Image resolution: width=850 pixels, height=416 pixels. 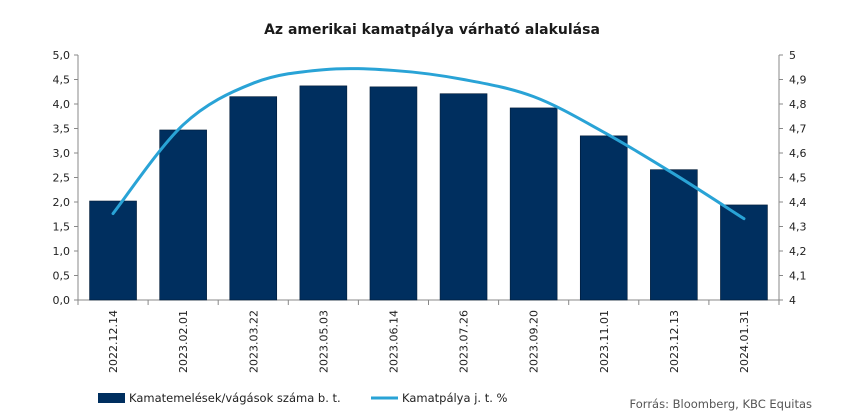 I want to click on legend-line-label: Kamatpálya j. t. %, so click(x=455, y=398).